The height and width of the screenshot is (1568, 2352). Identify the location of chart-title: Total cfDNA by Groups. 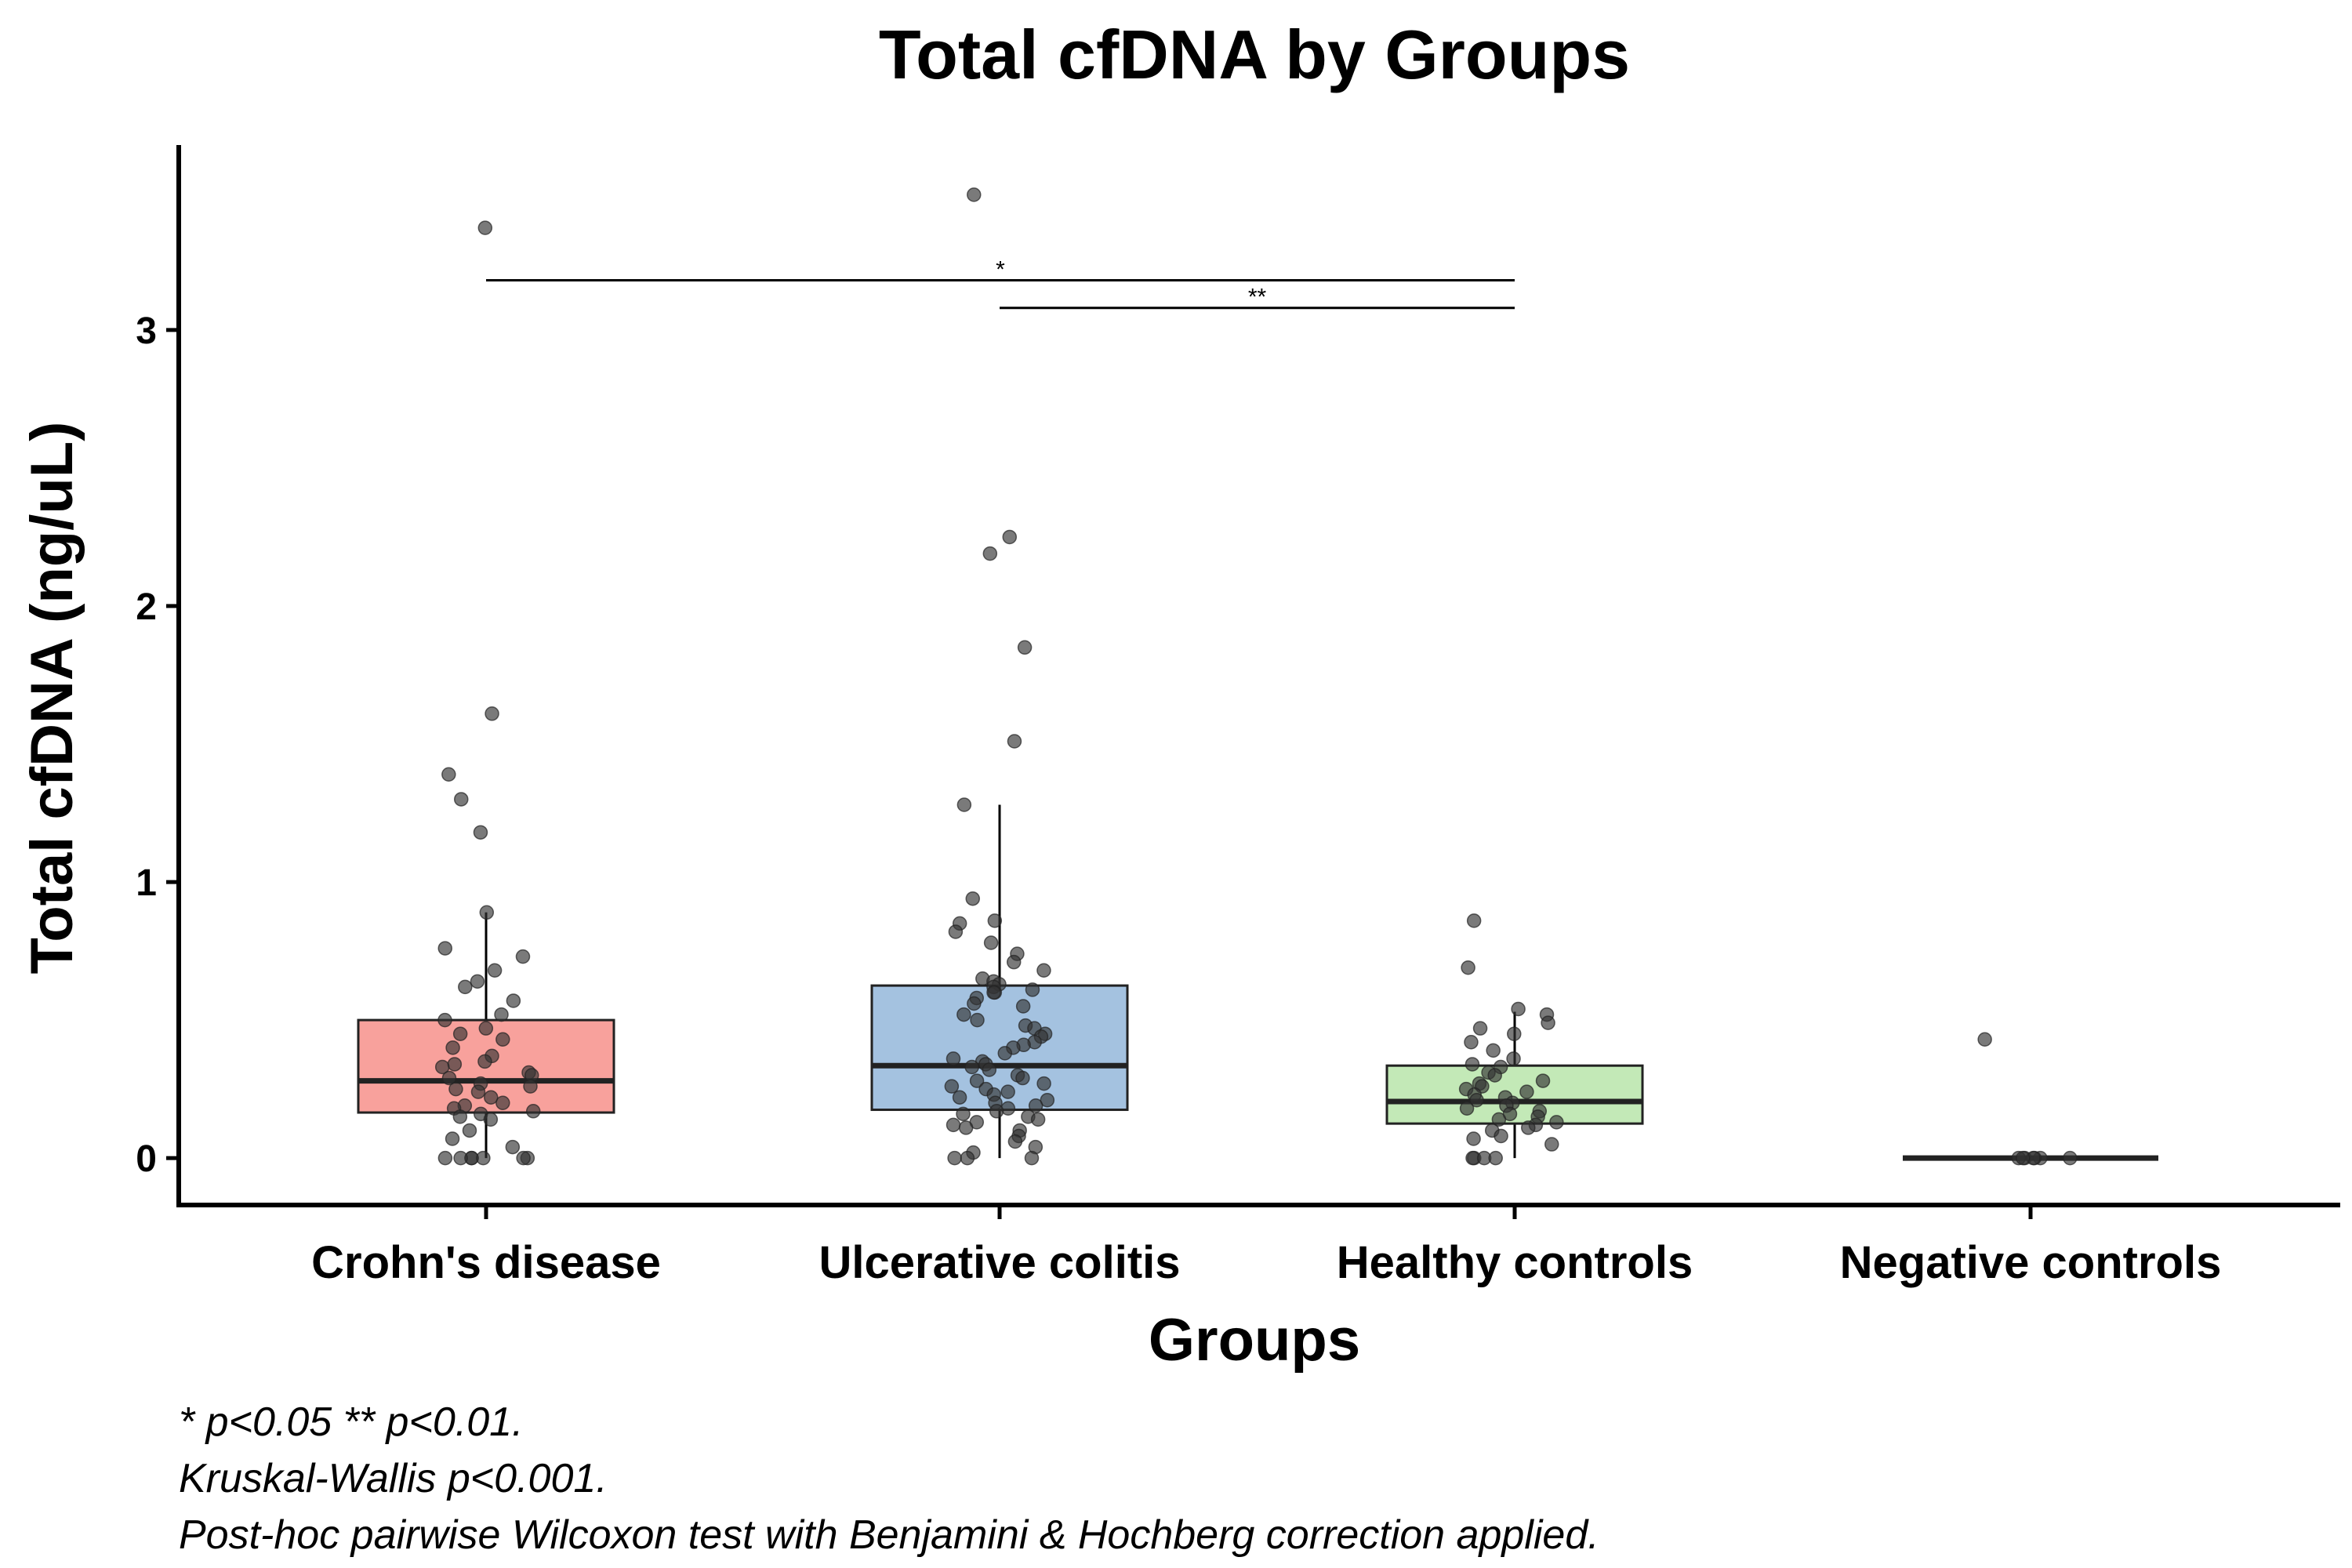
(1254, 54).